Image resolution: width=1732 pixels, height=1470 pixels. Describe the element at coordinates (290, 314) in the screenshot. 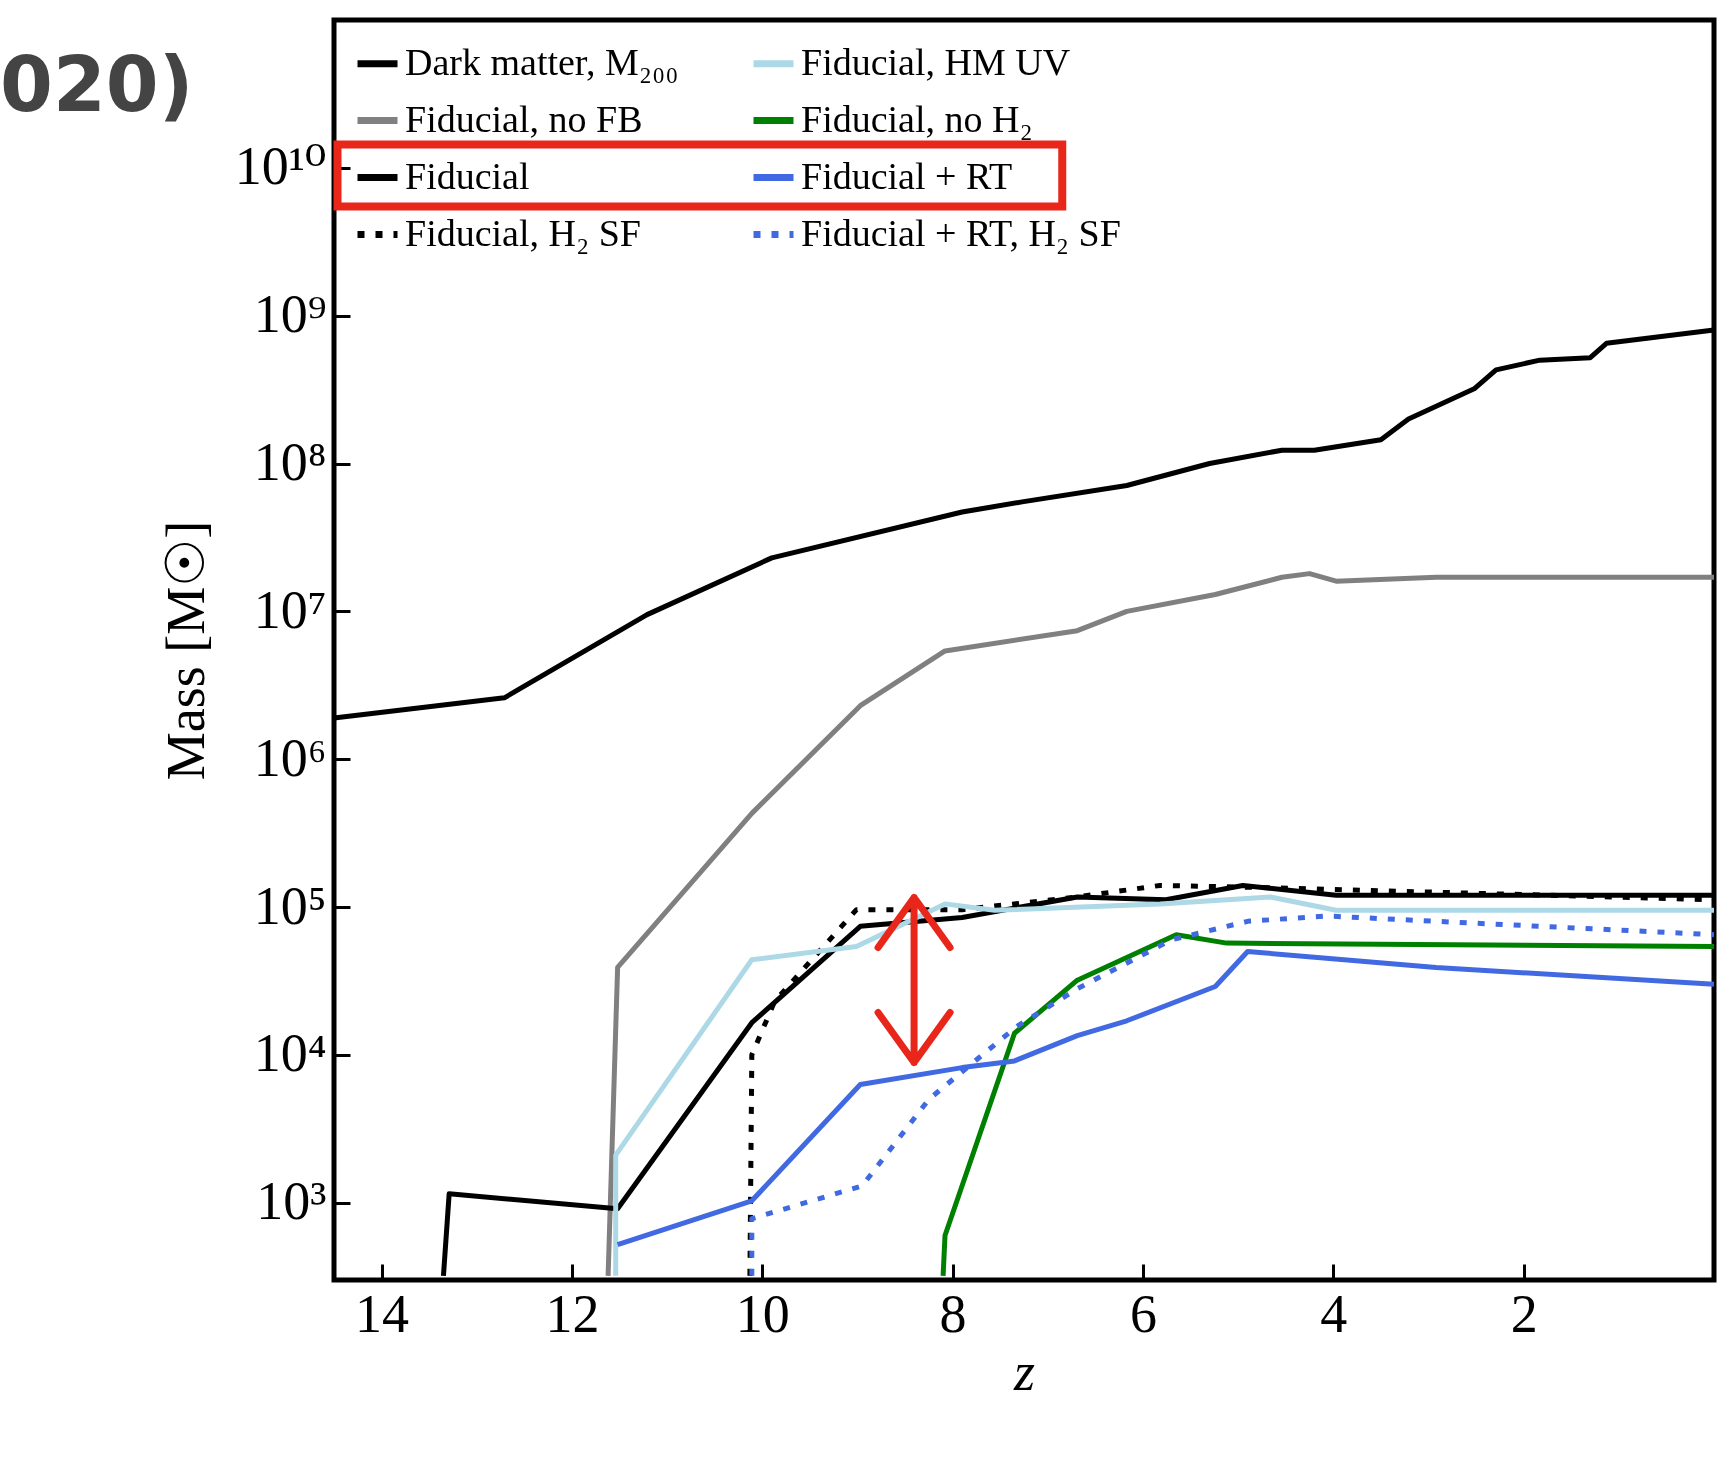

I see `y-tick-label: 10⁹` at that location.